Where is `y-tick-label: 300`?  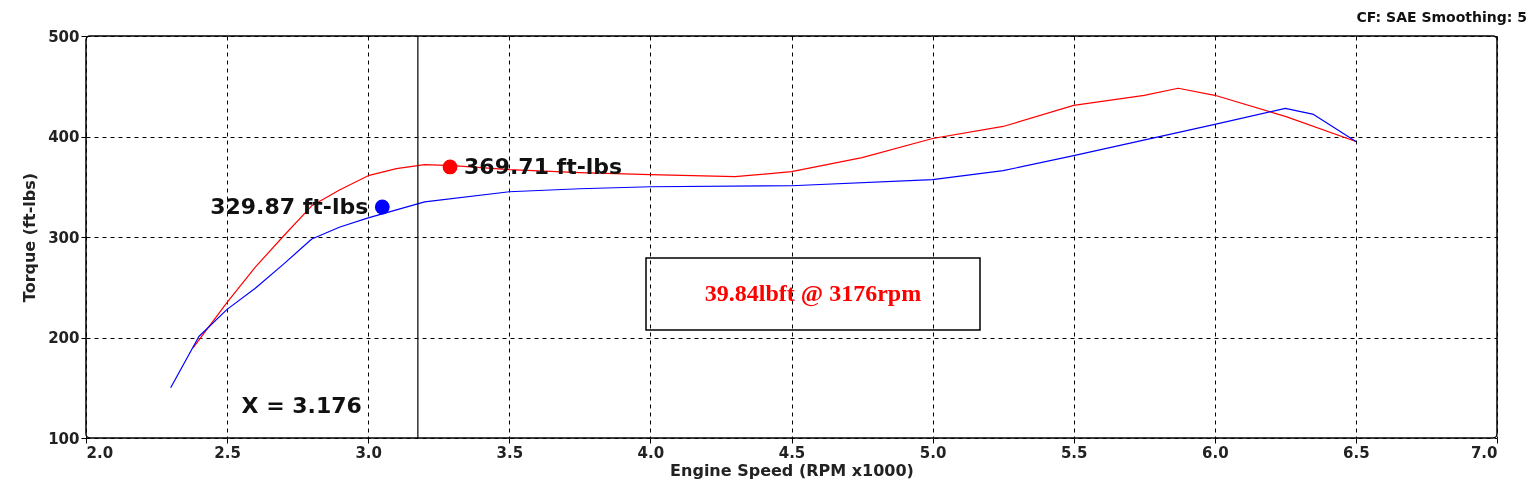
y-tick-label: 300 is located at coordinates (64, 237).